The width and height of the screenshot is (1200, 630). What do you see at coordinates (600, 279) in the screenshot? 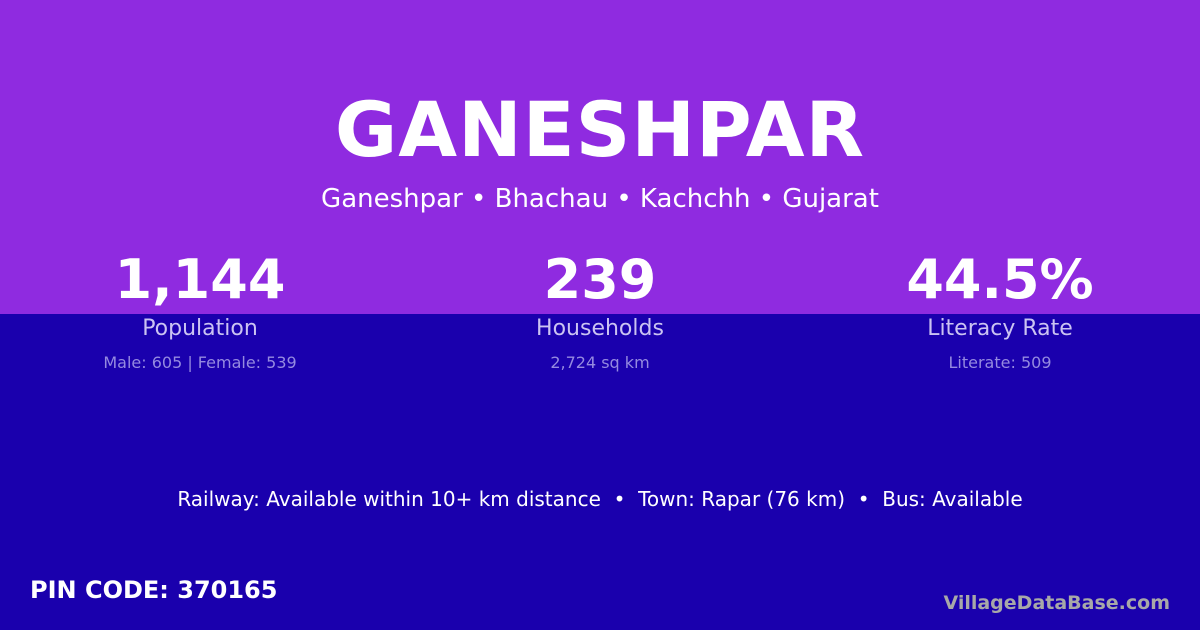
I see `stat-value: 239` at bounding box center [600, 279].